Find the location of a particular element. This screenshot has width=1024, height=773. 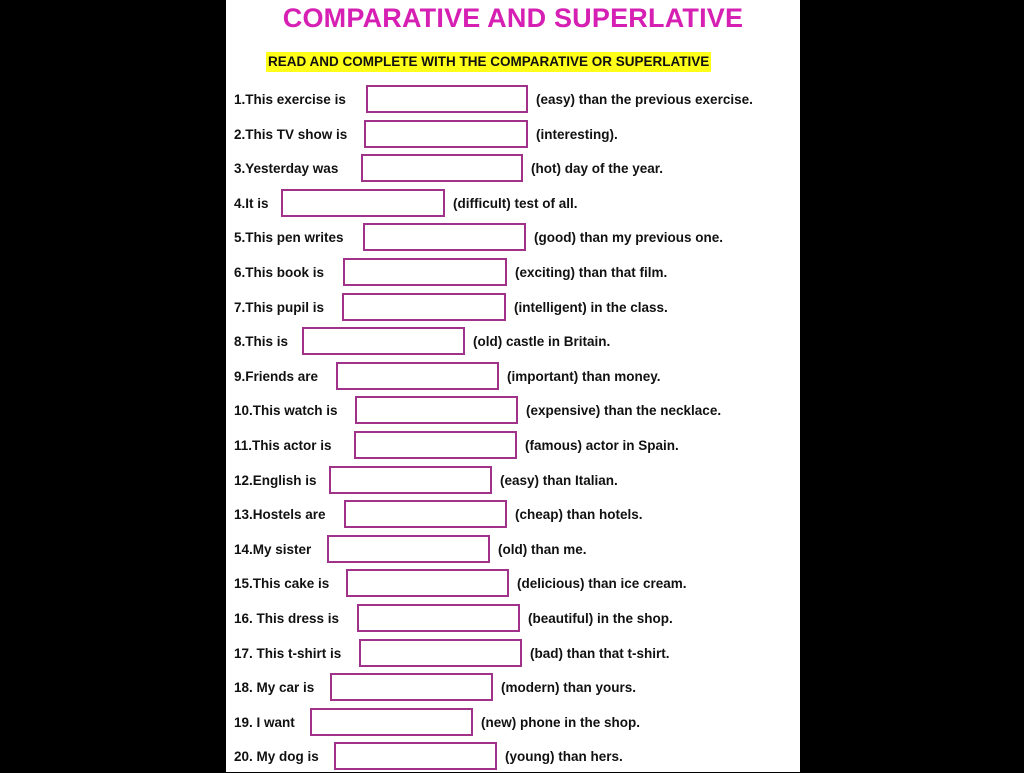

exercise-stem: 10.This watch is is located at coordinates (286, 411).